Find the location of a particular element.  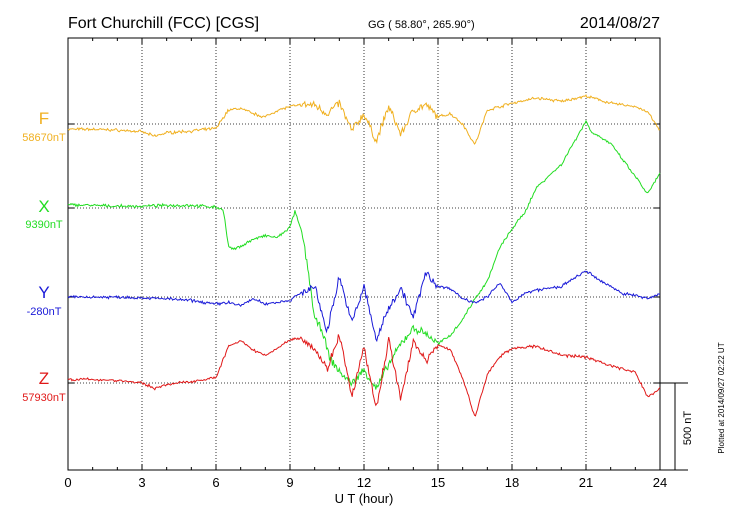

x-tick-label: 9 is located at coordinates (289, 482).